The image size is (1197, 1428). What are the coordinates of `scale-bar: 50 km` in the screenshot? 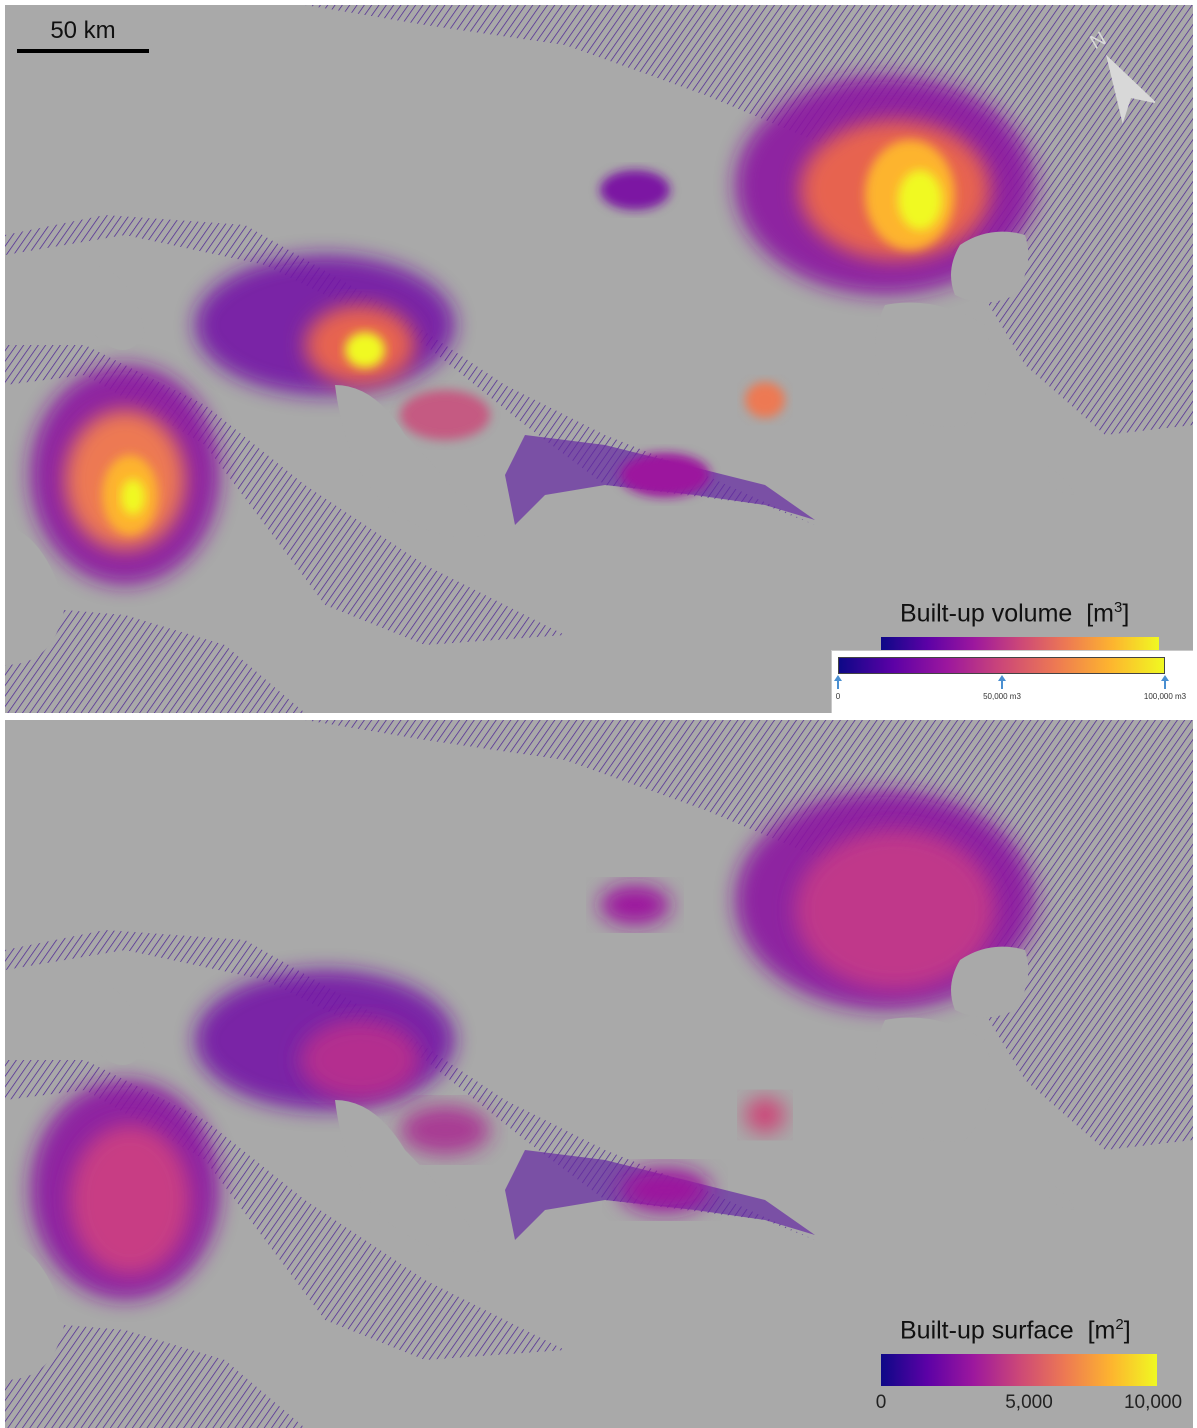 It's located at (83, 35).